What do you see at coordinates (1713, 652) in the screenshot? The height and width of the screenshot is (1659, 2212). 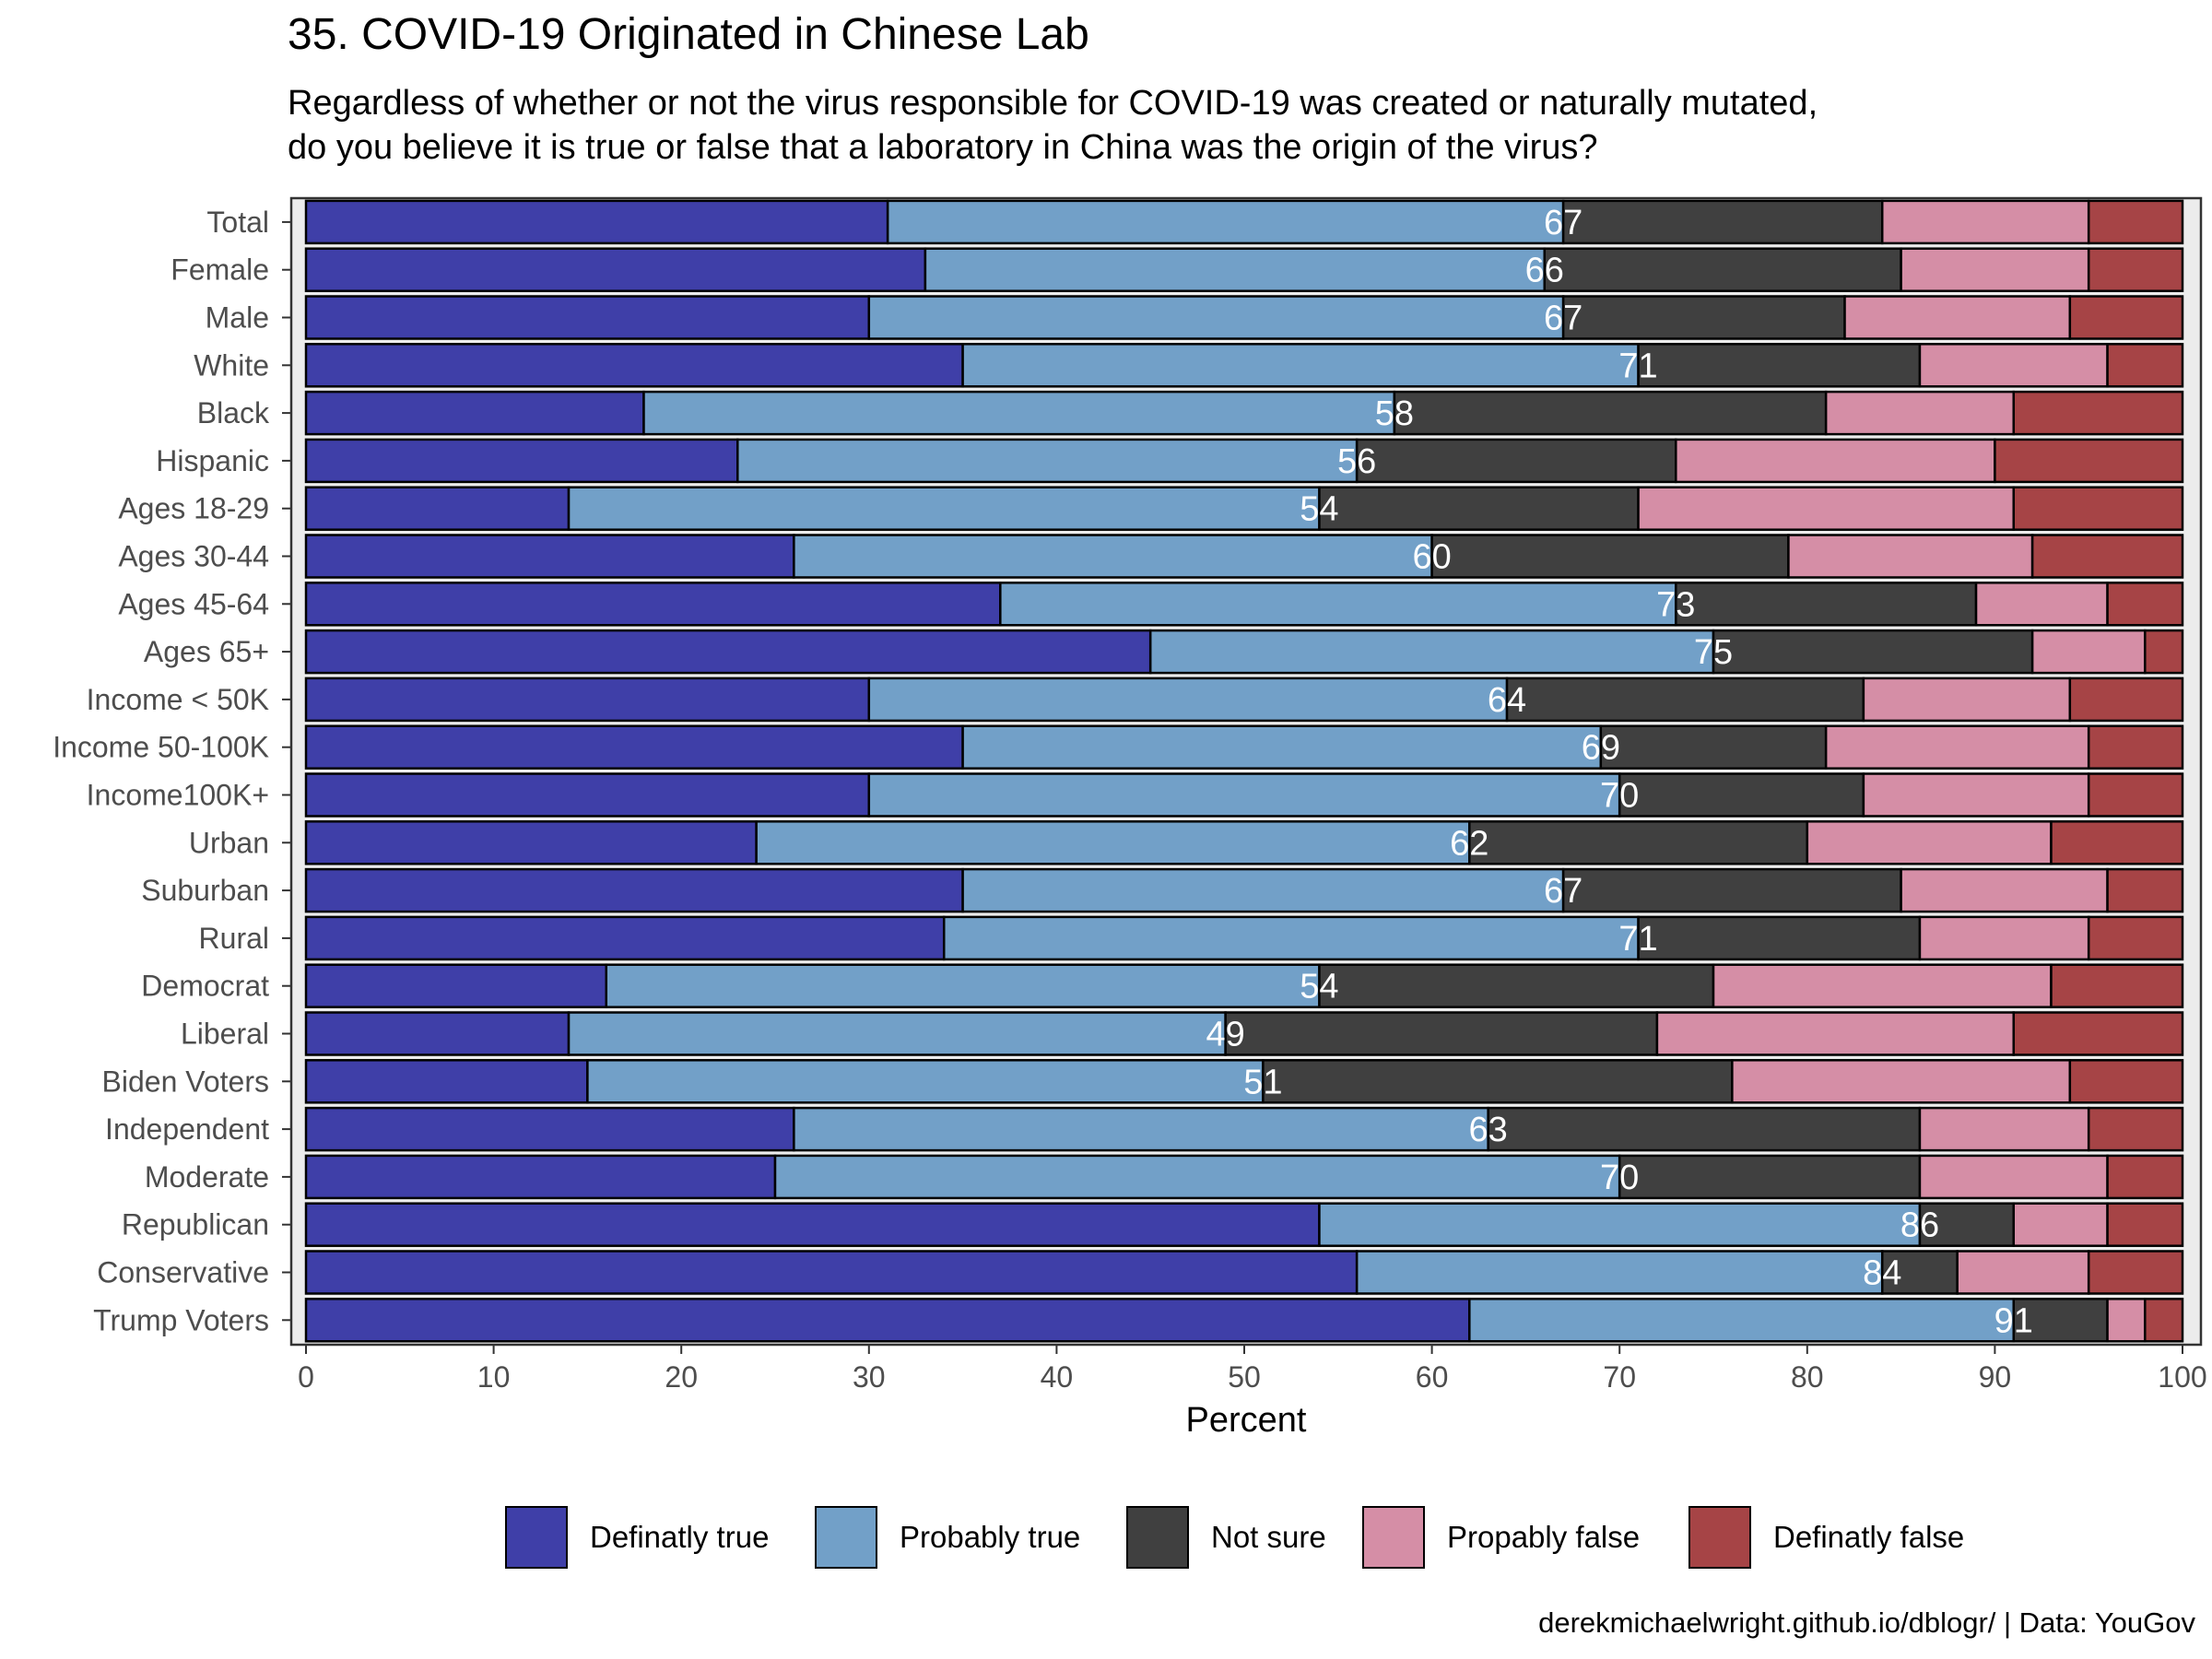 I see `true-total-label: 75` at bounding box center [1713, 652].